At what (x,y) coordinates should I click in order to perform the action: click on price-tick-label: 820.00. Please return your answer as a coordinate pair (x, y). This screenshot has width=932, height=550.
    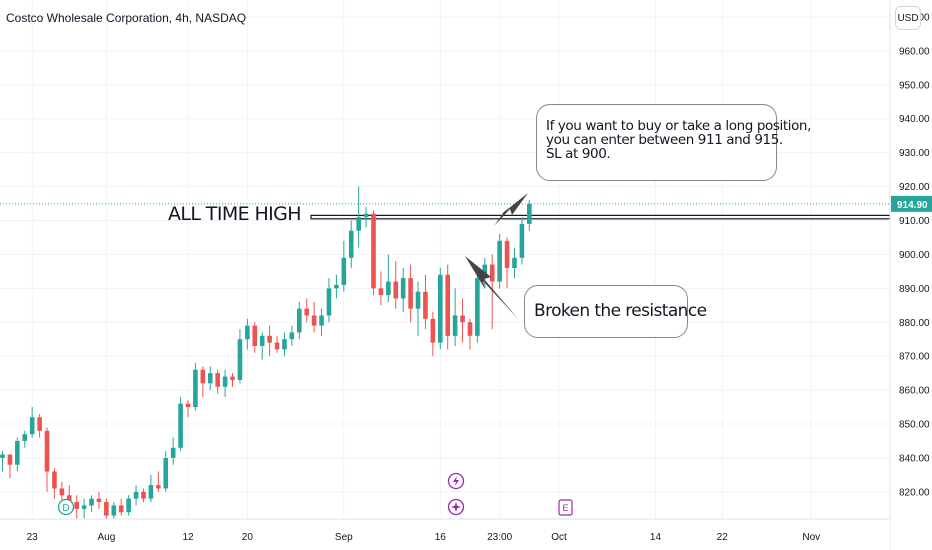
    Looking at the image, I should click on (914, 492).